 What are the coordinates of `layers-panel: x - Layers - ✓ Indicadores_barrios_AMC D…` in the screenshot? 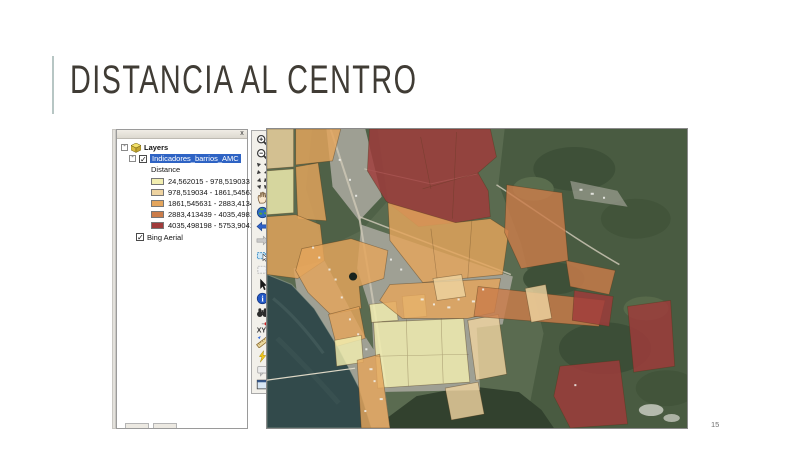 It's located at (189, 279).